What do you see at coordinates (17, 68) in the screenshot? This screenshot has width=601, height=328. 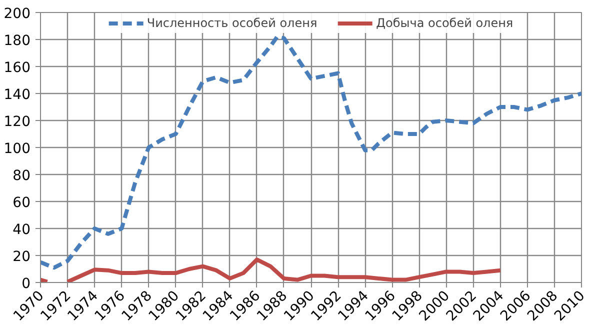 I see `y-tick-label: 160` at bounding box center [17, 68].